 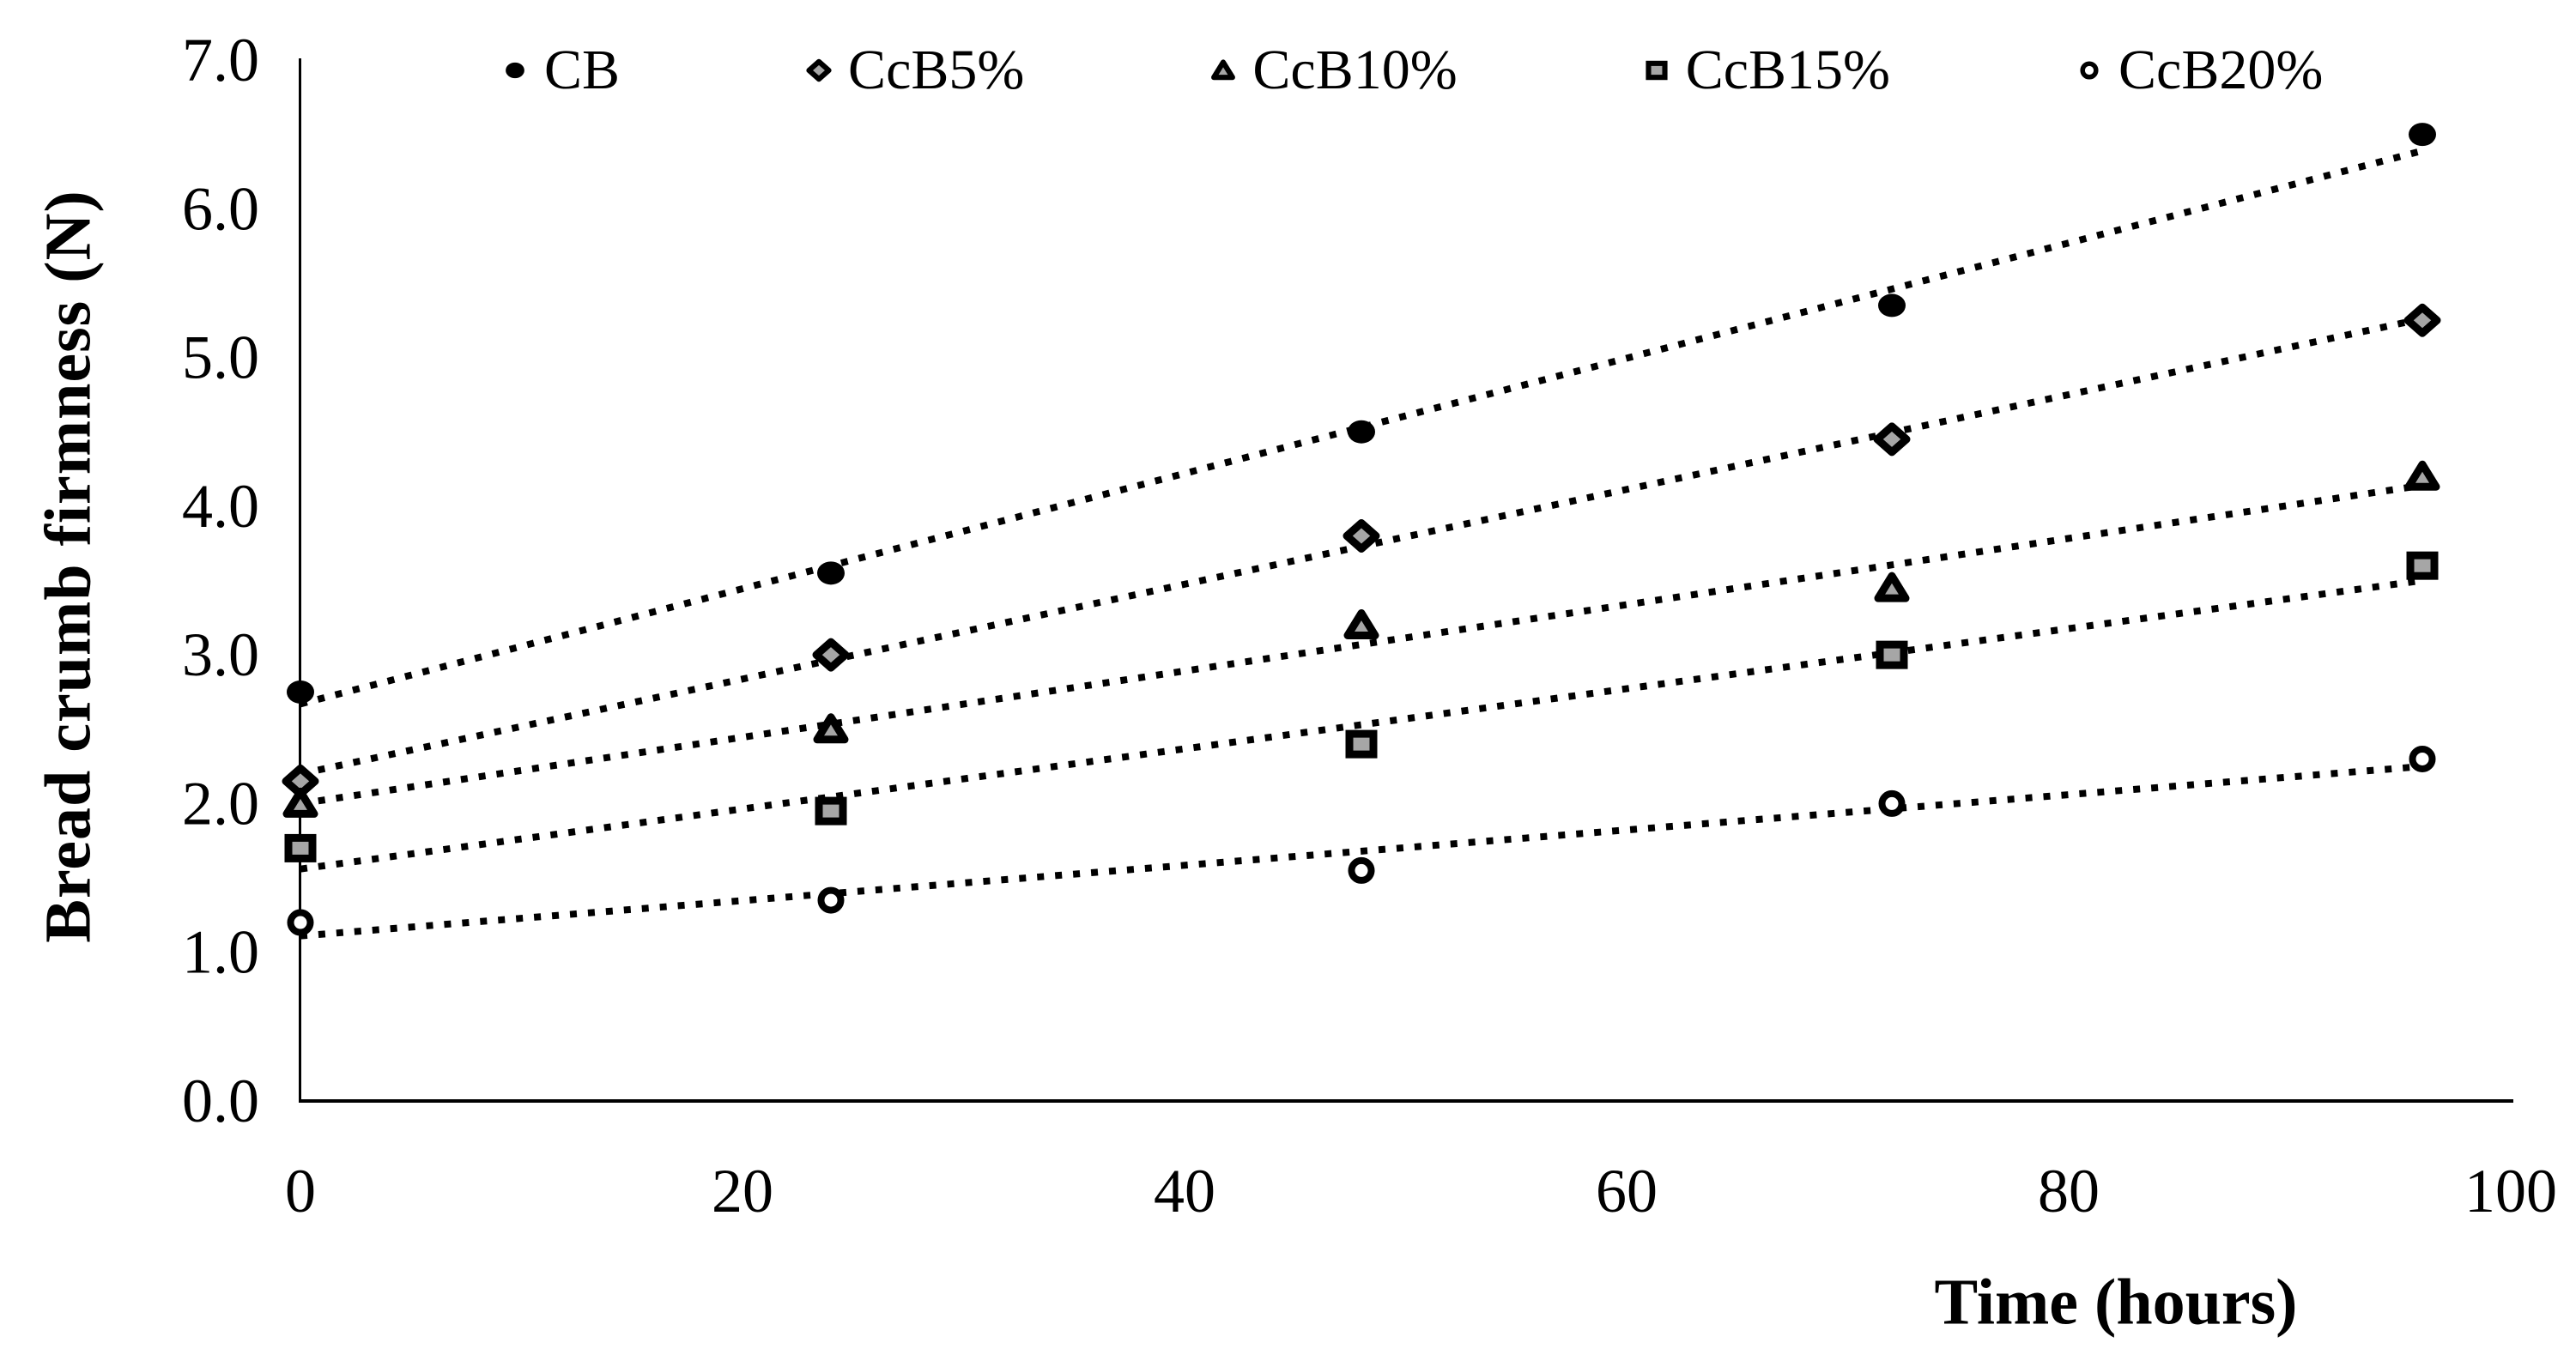 I want to click on x-tick-label: 20, so click(x=742, y=1191).